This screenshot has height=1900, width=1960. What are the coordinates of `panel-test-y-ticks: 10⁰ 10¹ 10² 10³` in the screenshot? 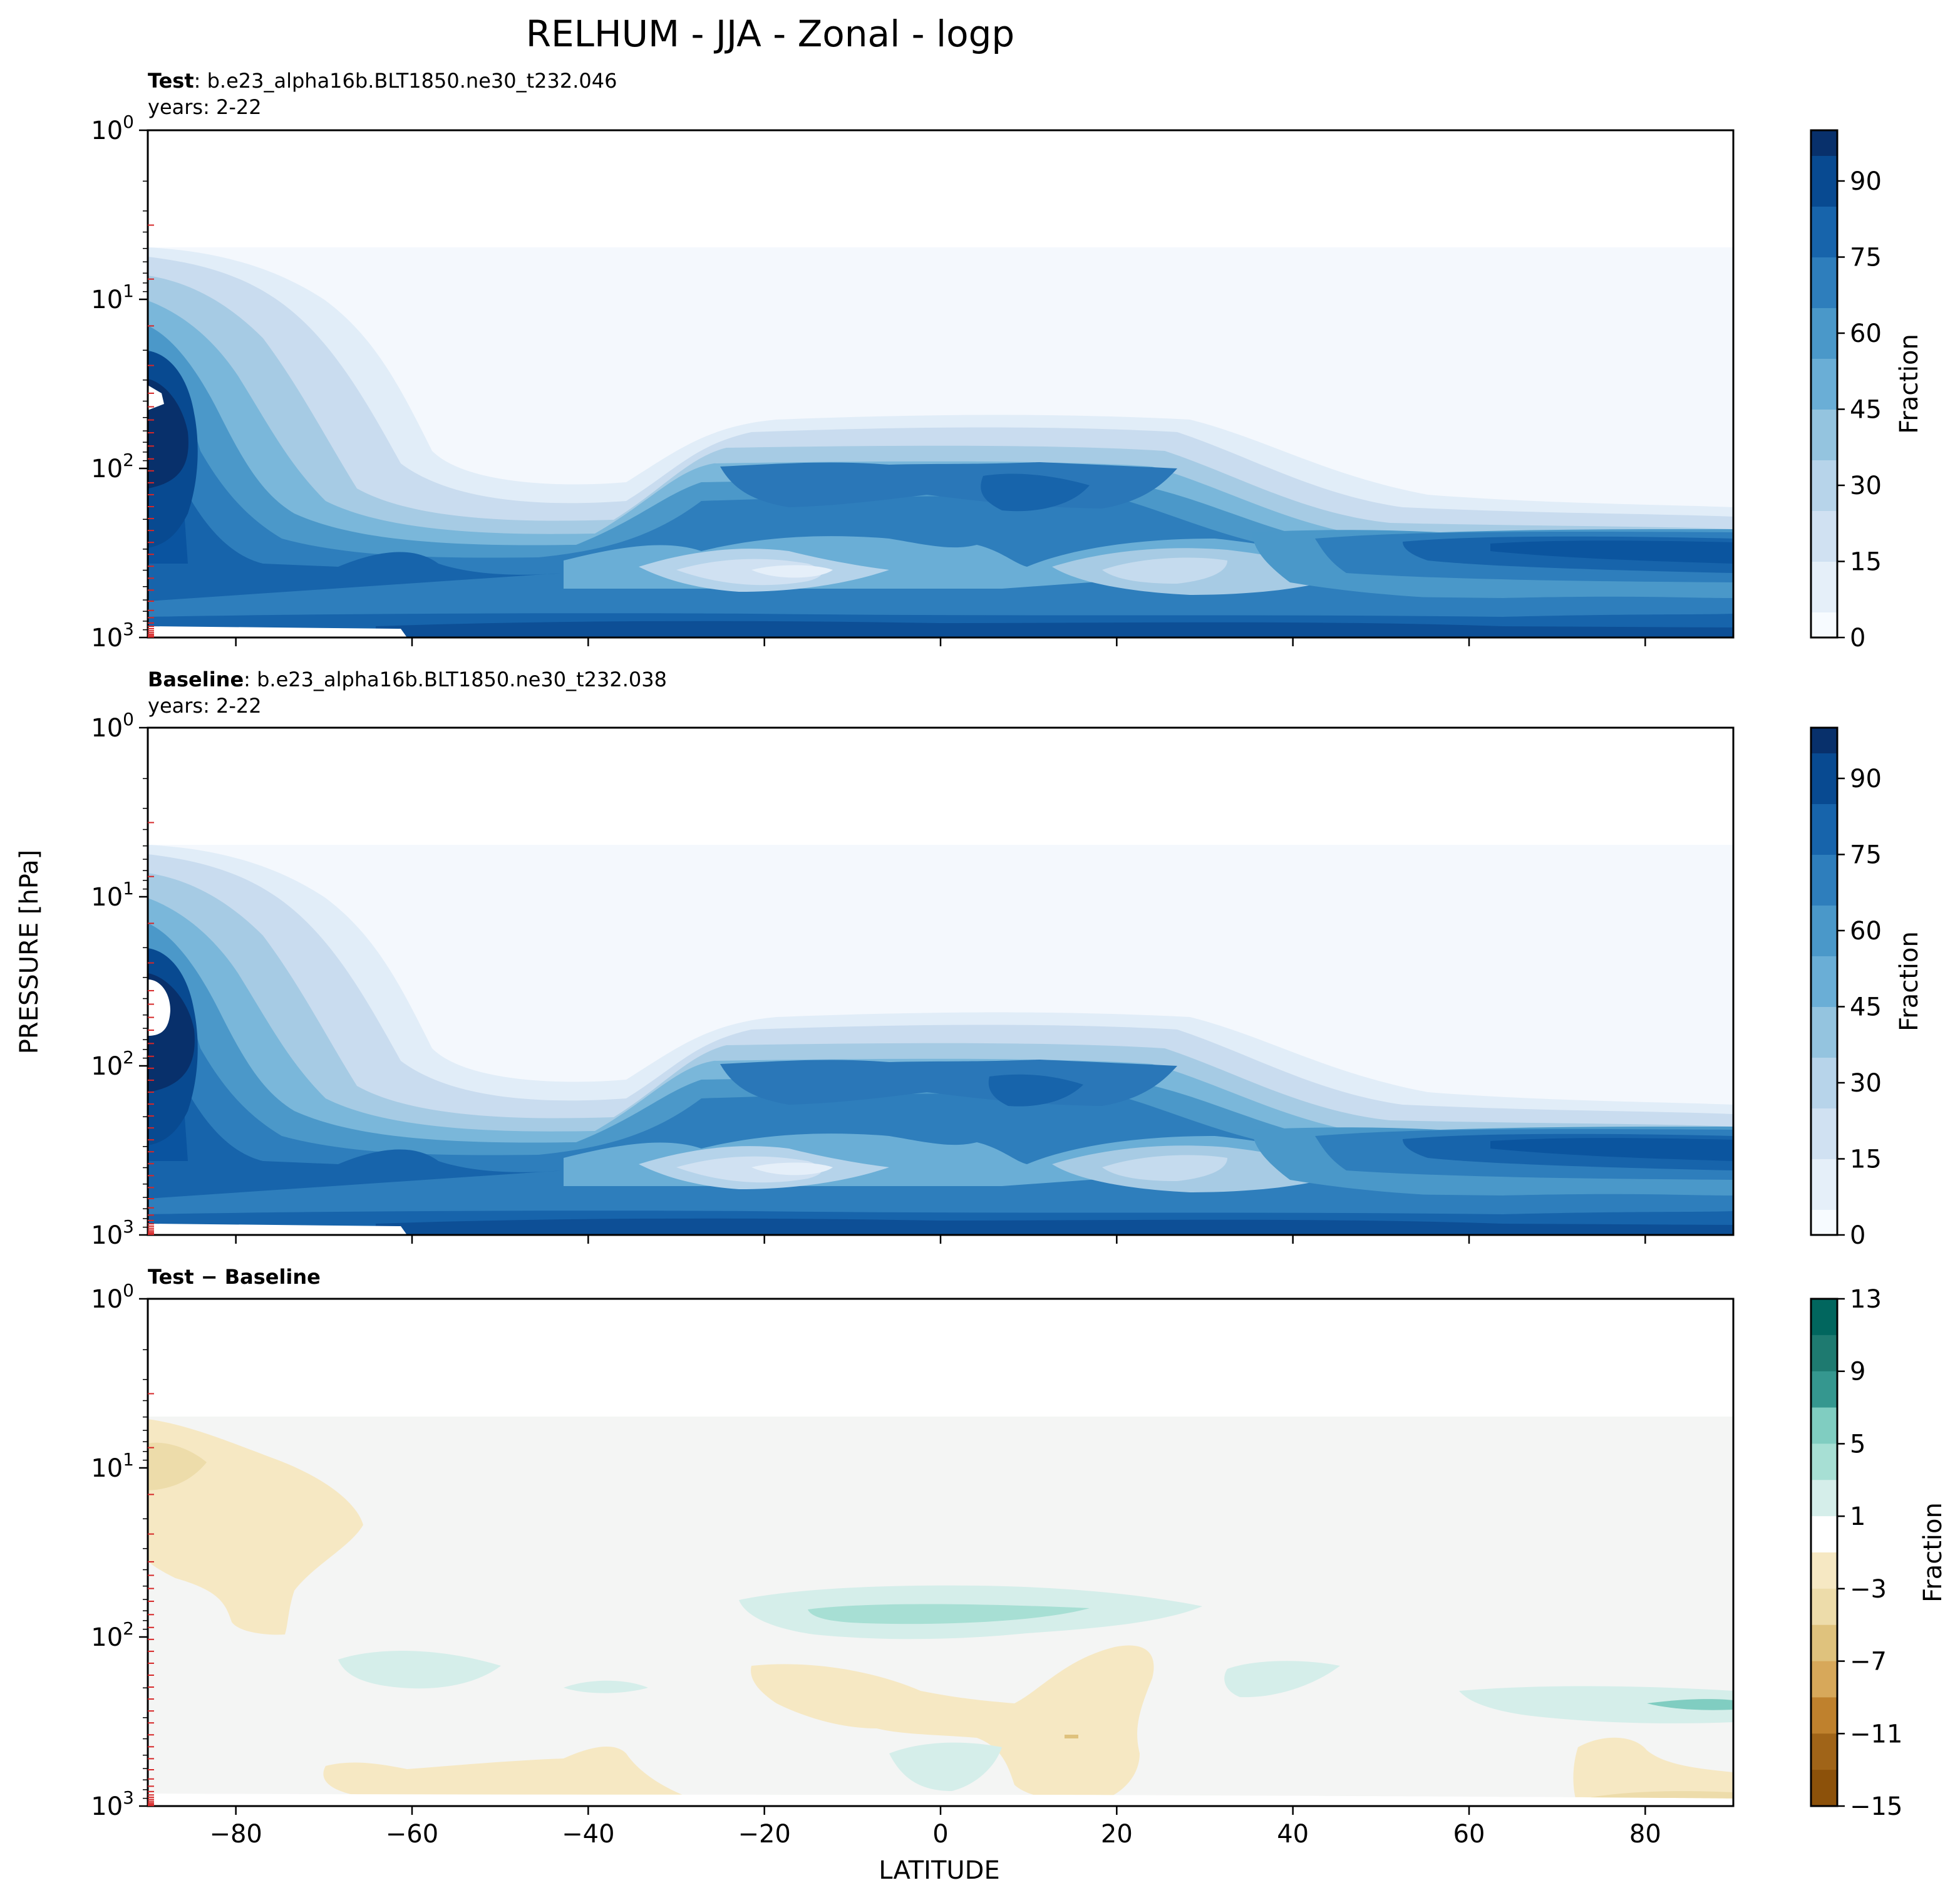 It's located at (122, 382).